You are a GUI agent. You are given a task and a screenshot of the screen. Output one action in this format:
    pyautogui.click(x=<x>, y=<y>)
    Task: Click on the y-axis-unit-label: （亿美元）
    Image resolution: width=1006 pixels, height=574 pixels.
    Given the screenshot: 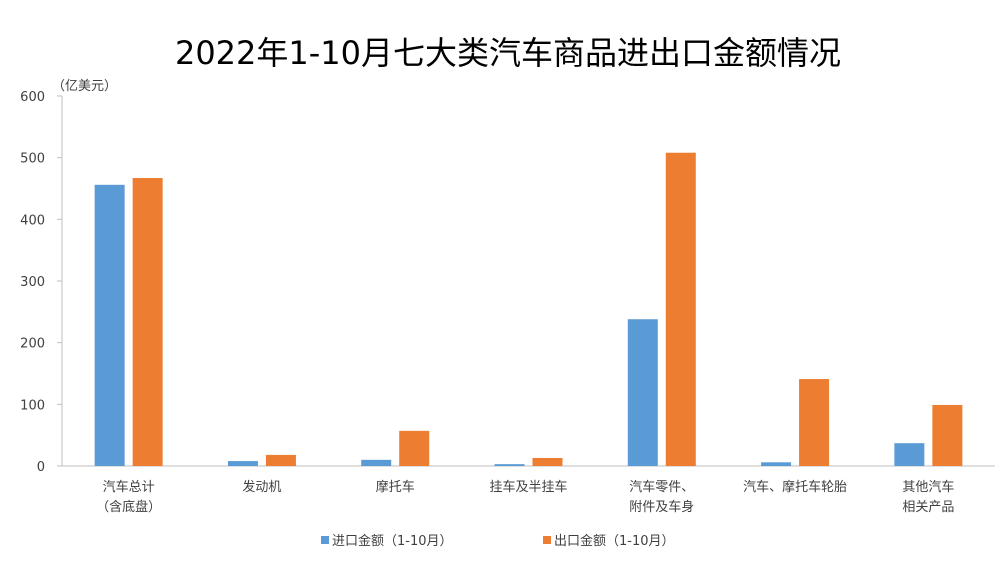 What is the action you would take?
    pyautogui.click(x=84, y=86)
    